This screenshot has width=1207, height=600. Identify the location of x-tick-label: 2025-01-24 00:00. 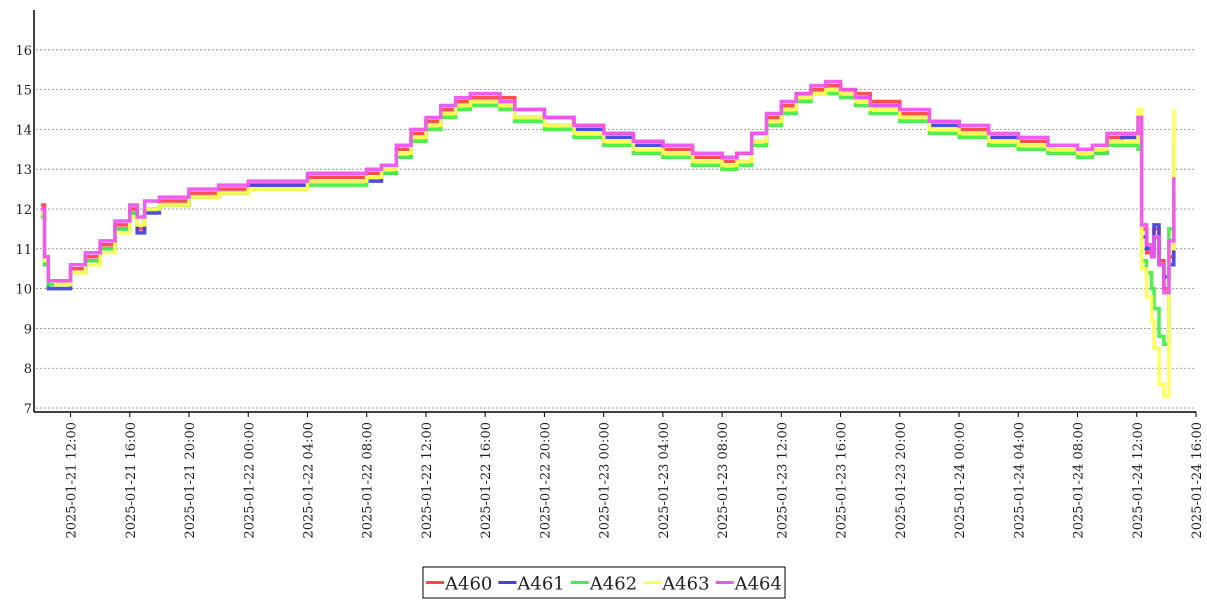
(960, 480).